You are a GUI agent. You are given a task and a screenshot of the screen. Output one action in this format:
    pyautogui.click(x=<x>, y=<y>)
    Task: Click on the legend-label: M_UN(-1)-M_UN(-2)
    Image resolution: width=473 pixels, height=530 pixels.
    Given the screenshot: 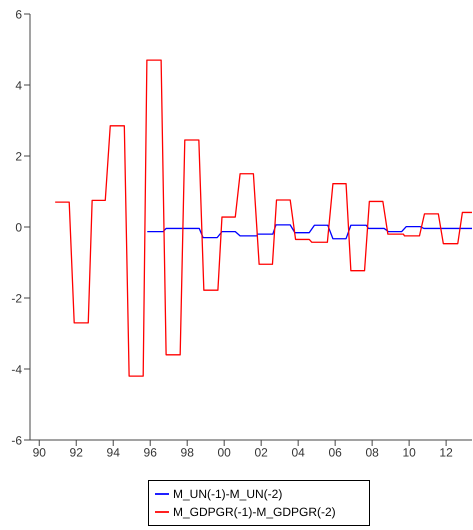 What is the action you would take?
    pyautogui.click(x=227, y=494)
    